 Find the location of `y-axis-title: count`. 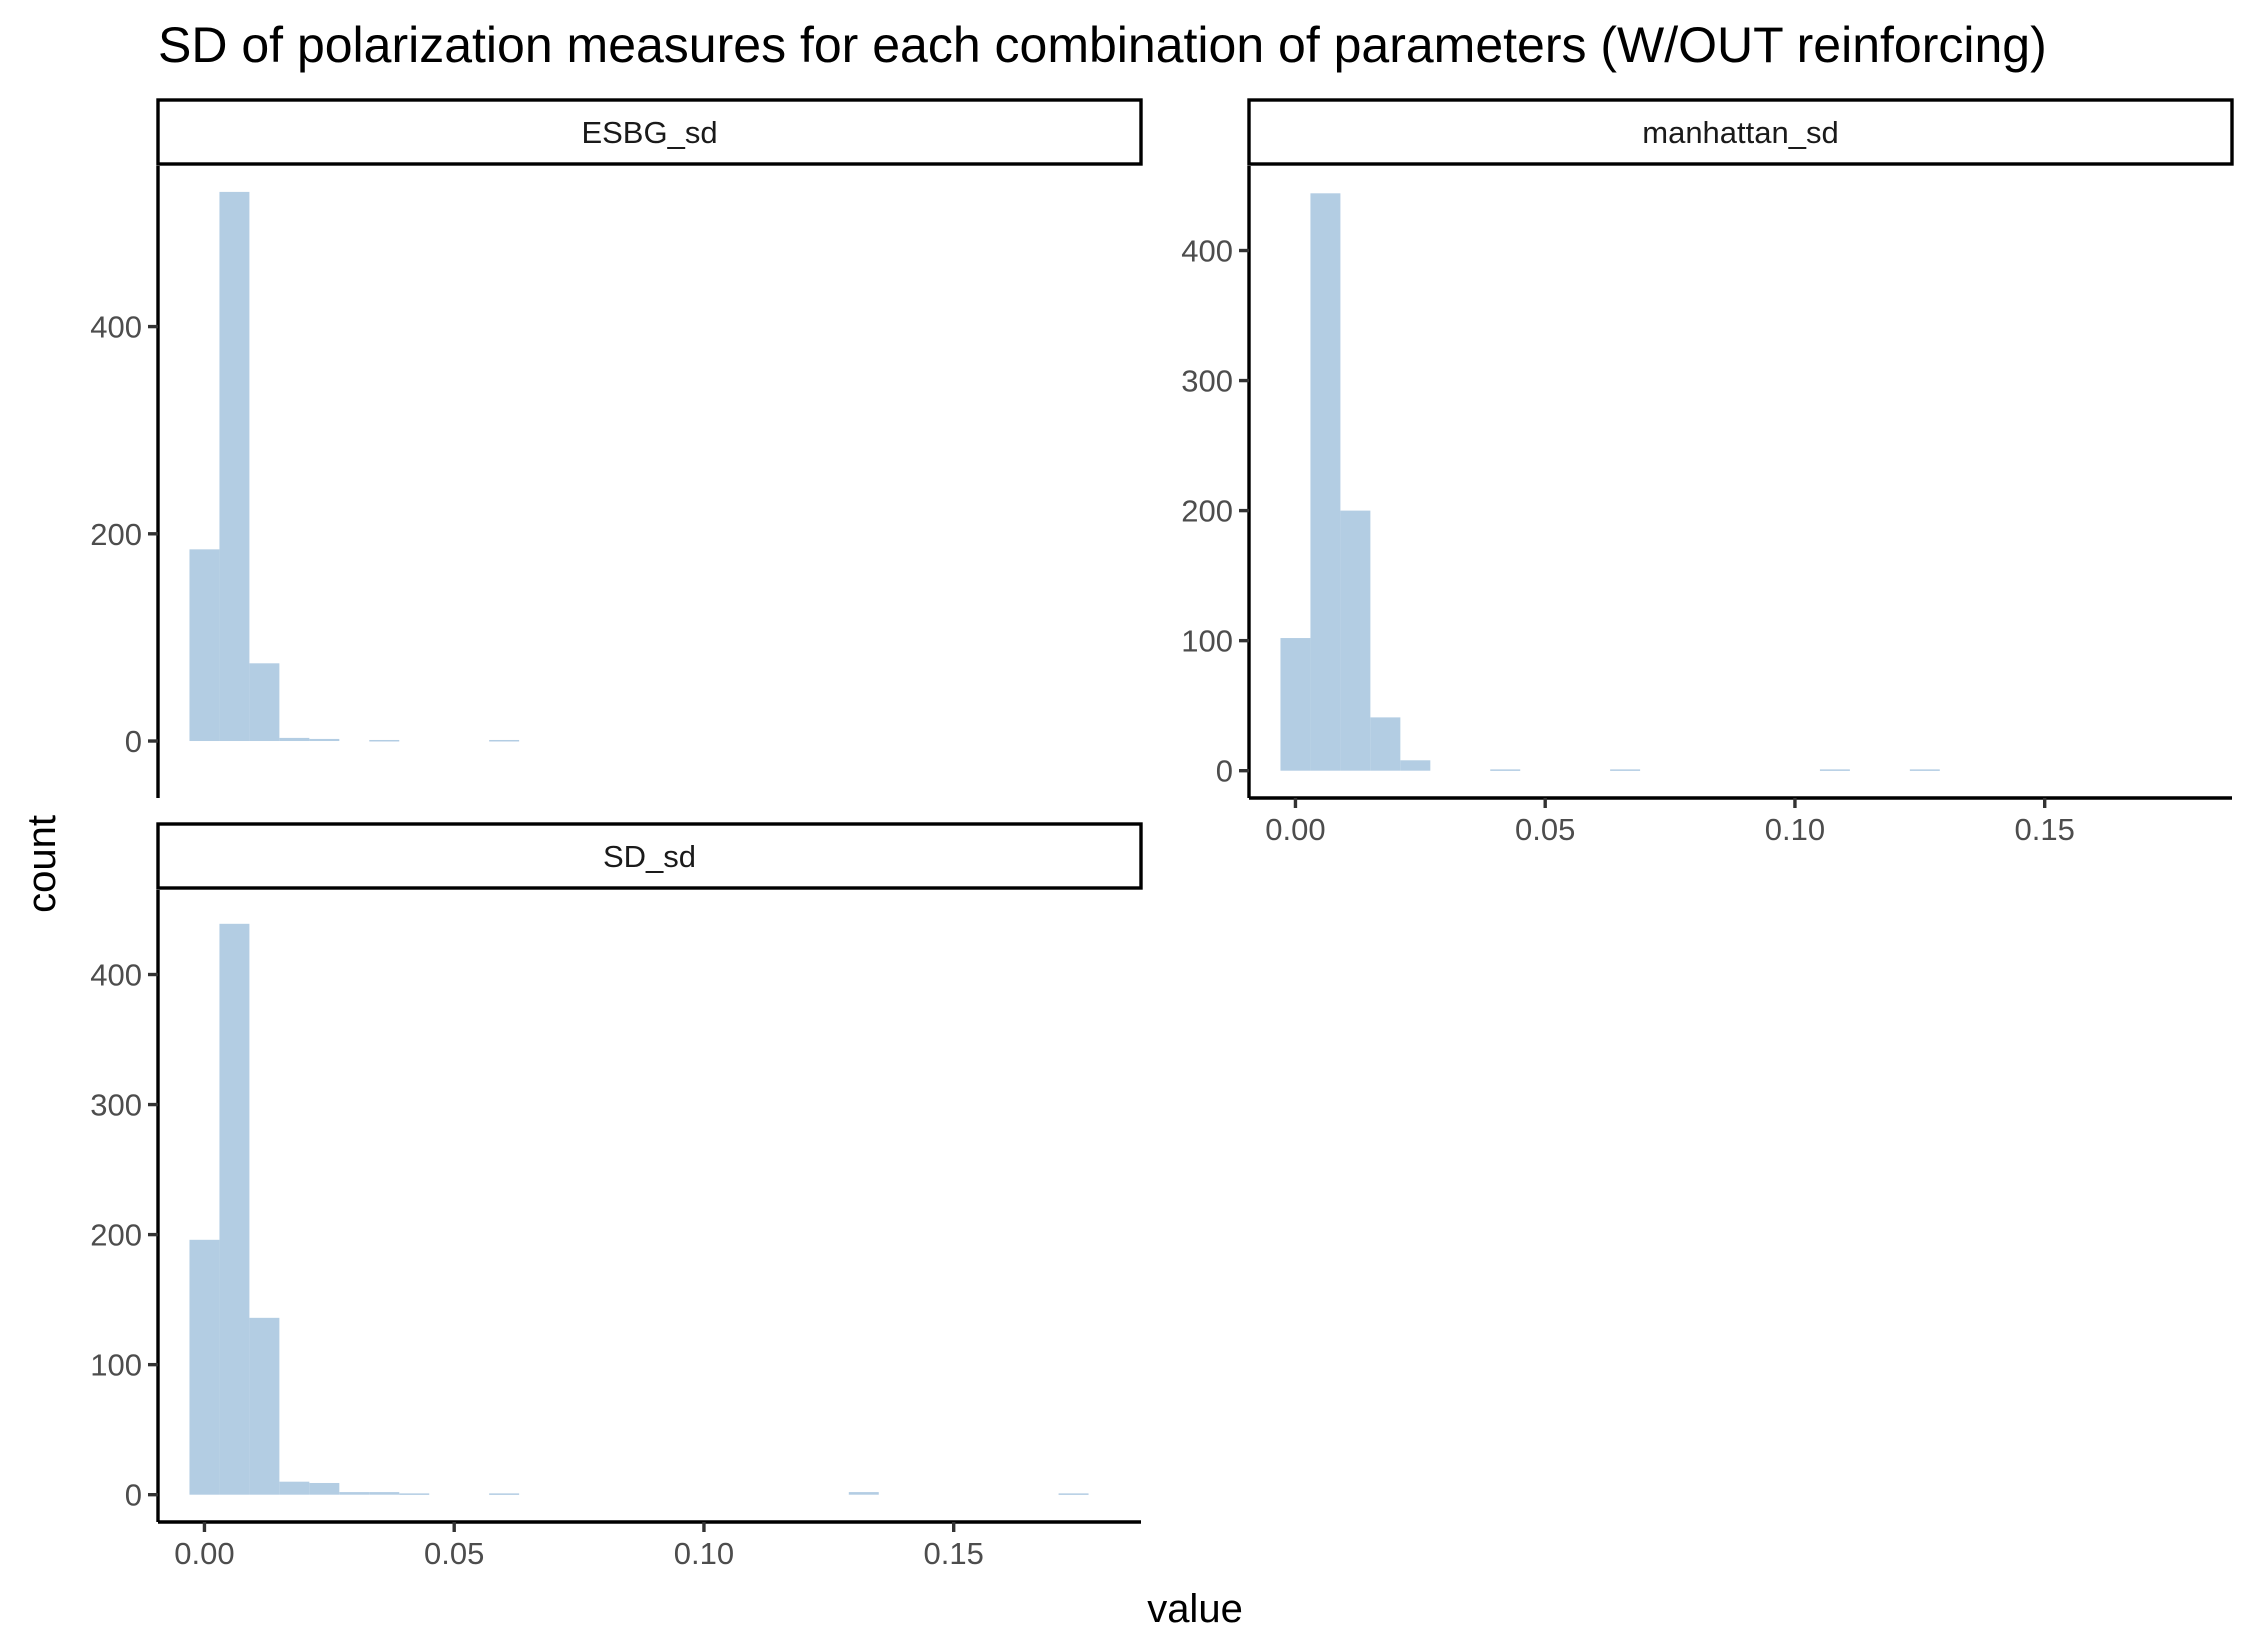

y-axis-title: count is located at coordinates (42, 864).